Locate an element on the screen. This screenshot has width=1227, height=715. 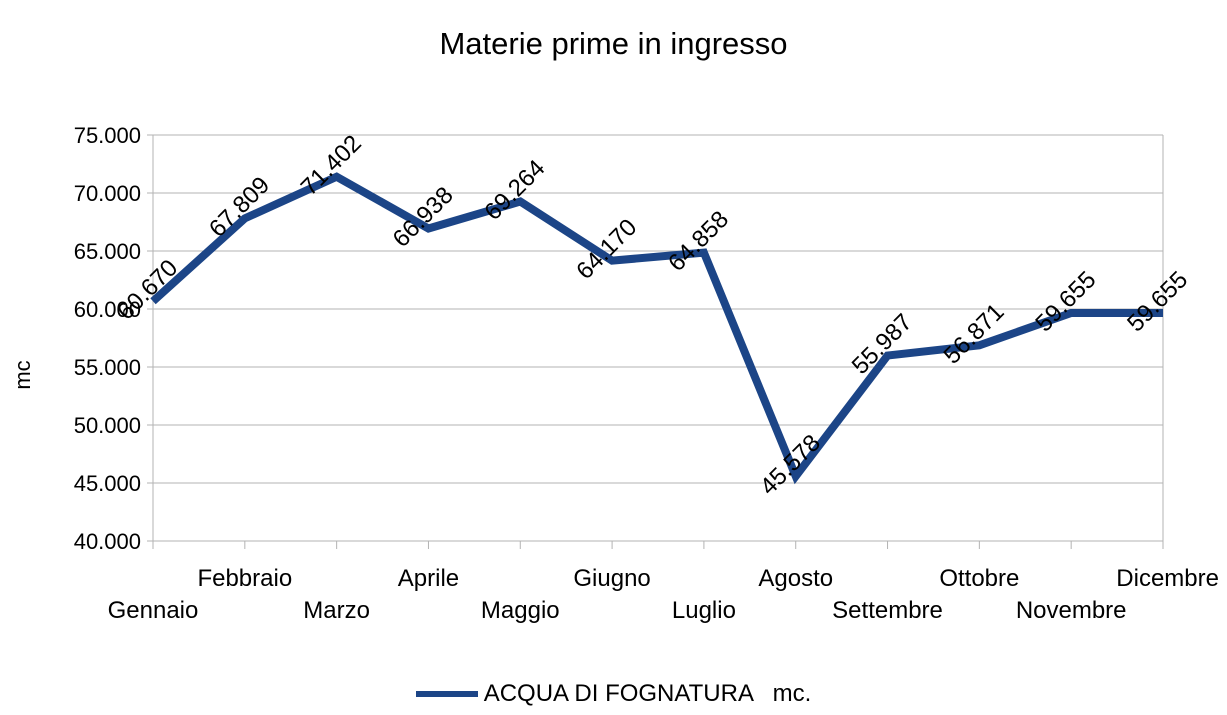
x-tick-label: Giugno is located at coordinates (611, 578).